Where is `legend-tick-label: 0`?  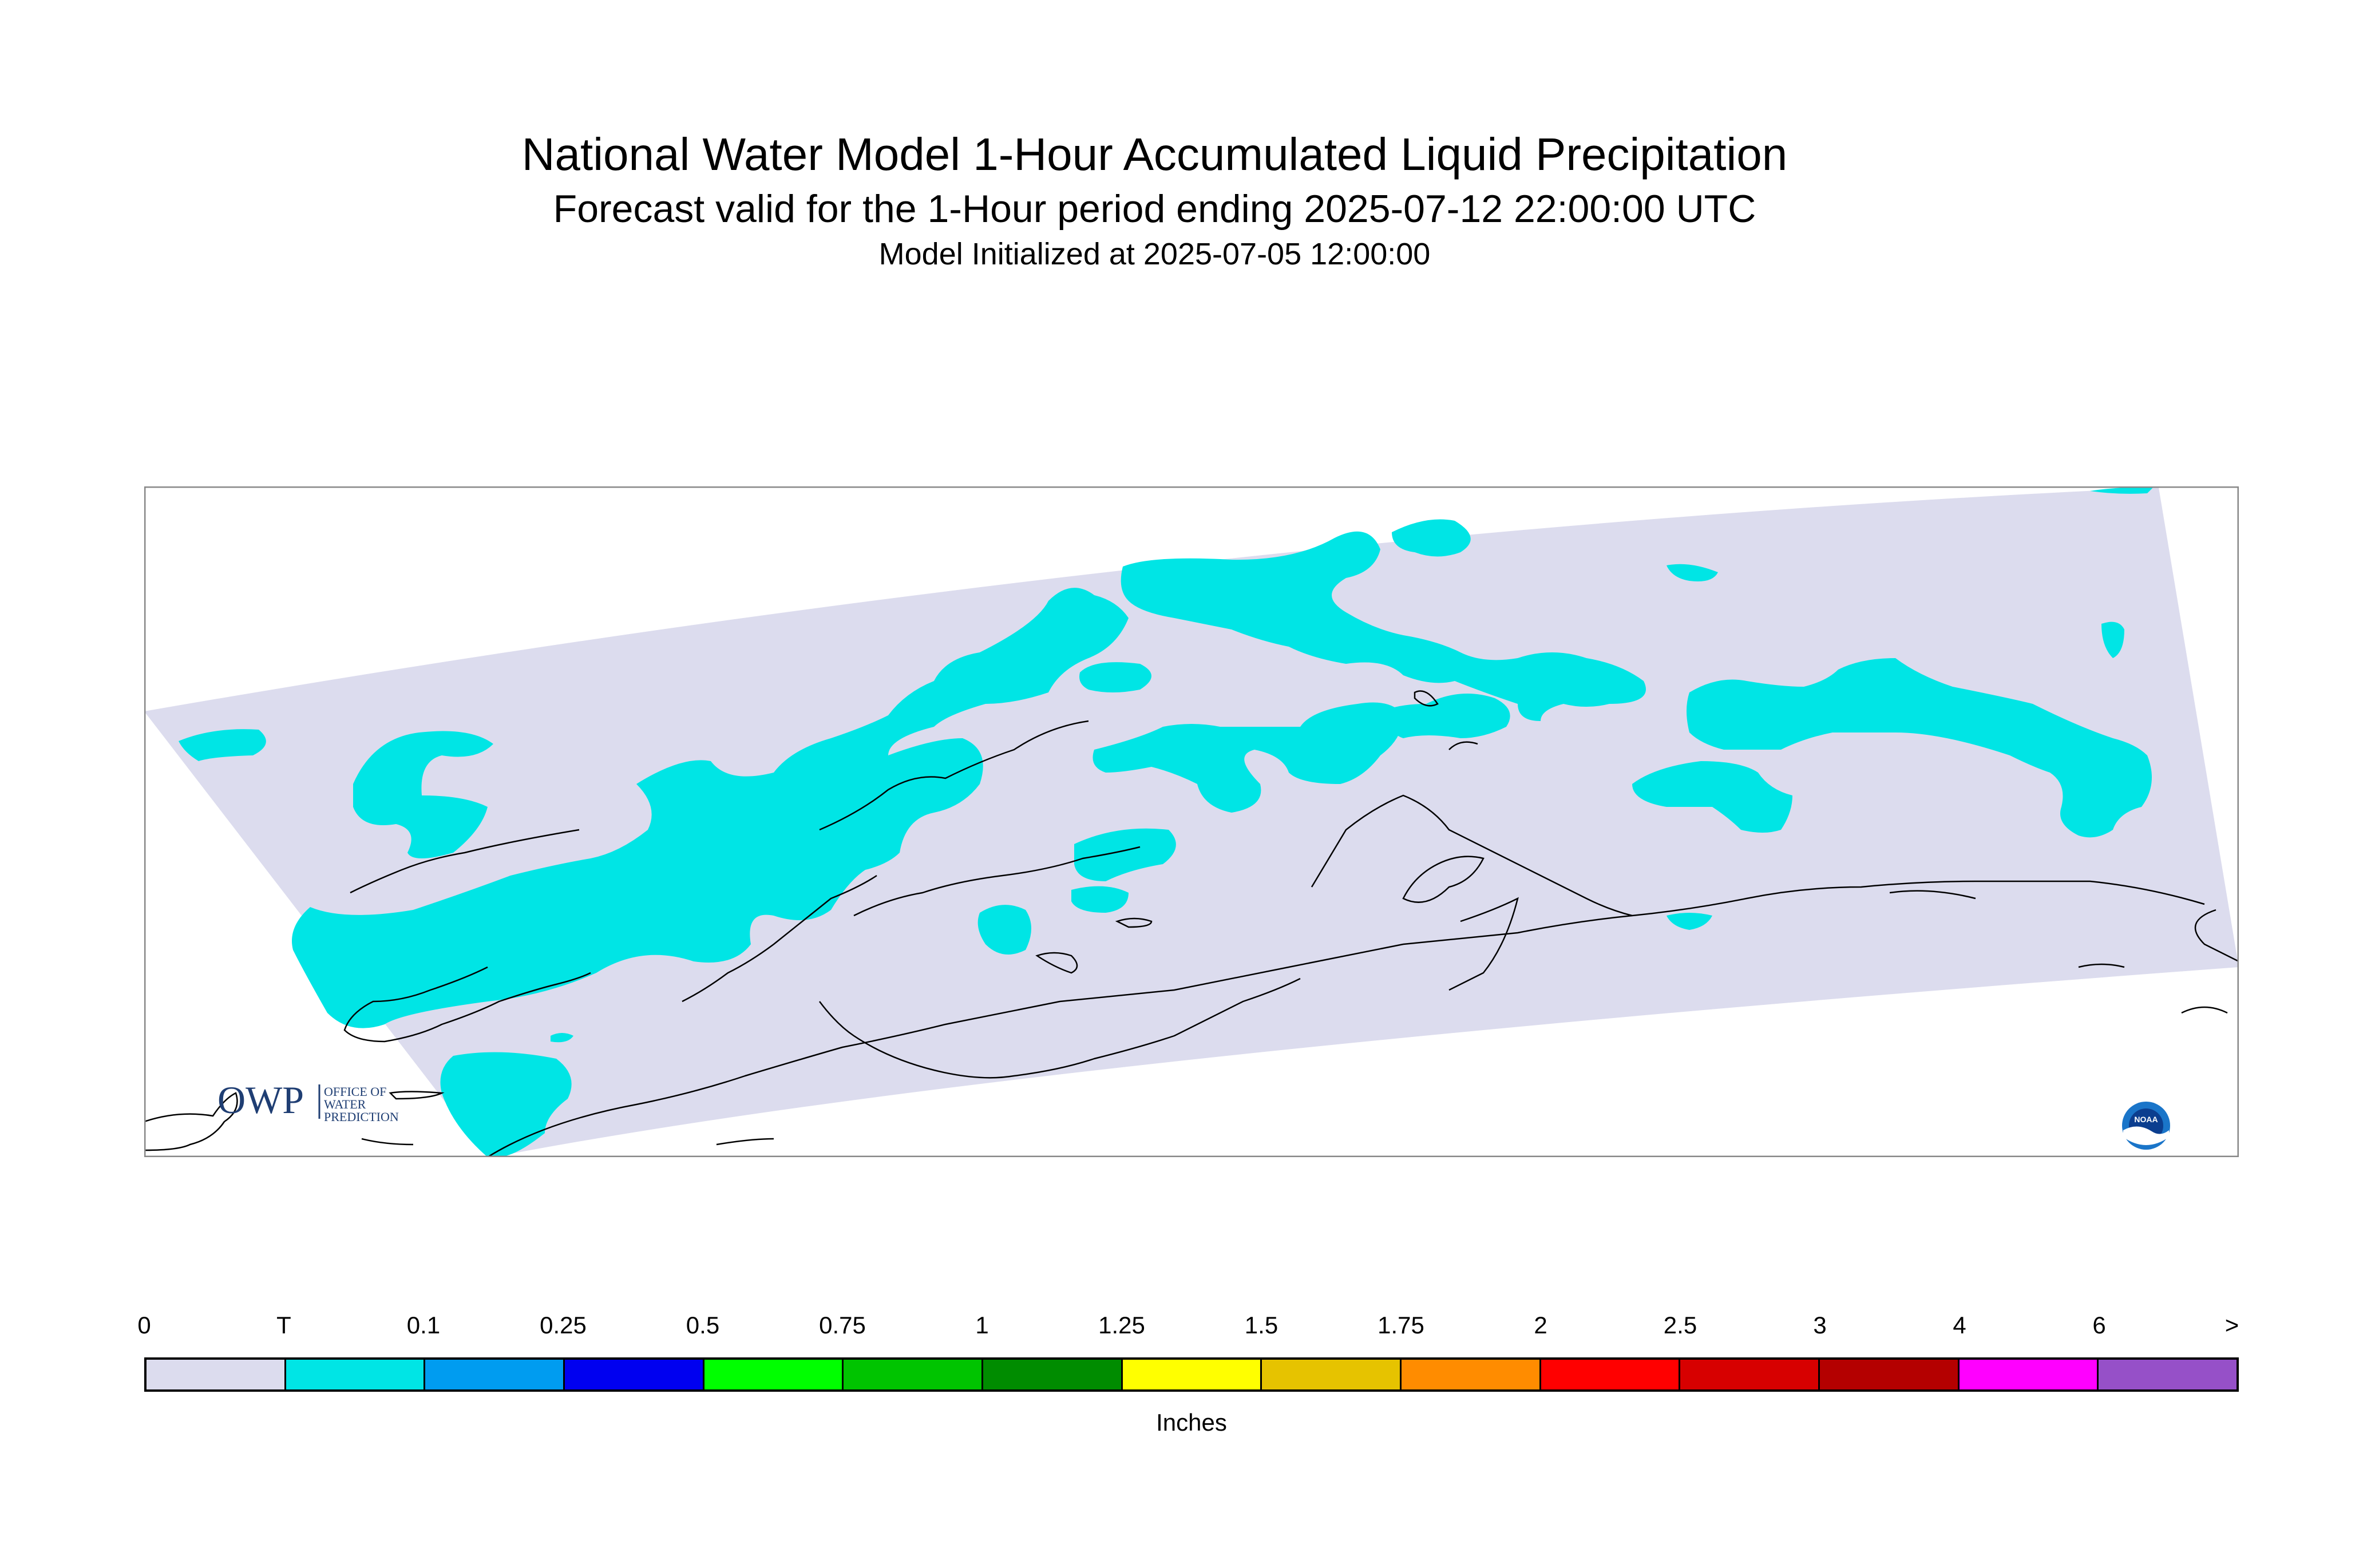
legend-tick-label: 0 is located at coordinates (144, 1325).